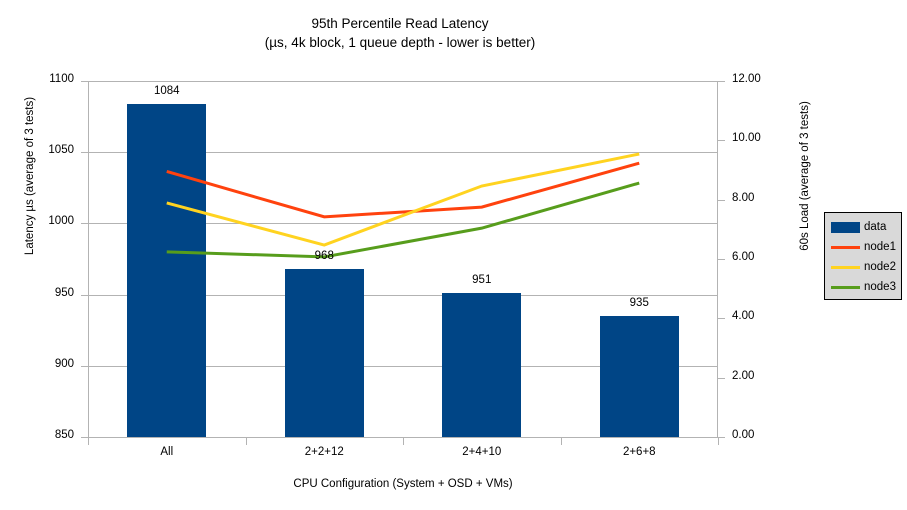  I want to click on plot-right-axis, so click(717, 259).